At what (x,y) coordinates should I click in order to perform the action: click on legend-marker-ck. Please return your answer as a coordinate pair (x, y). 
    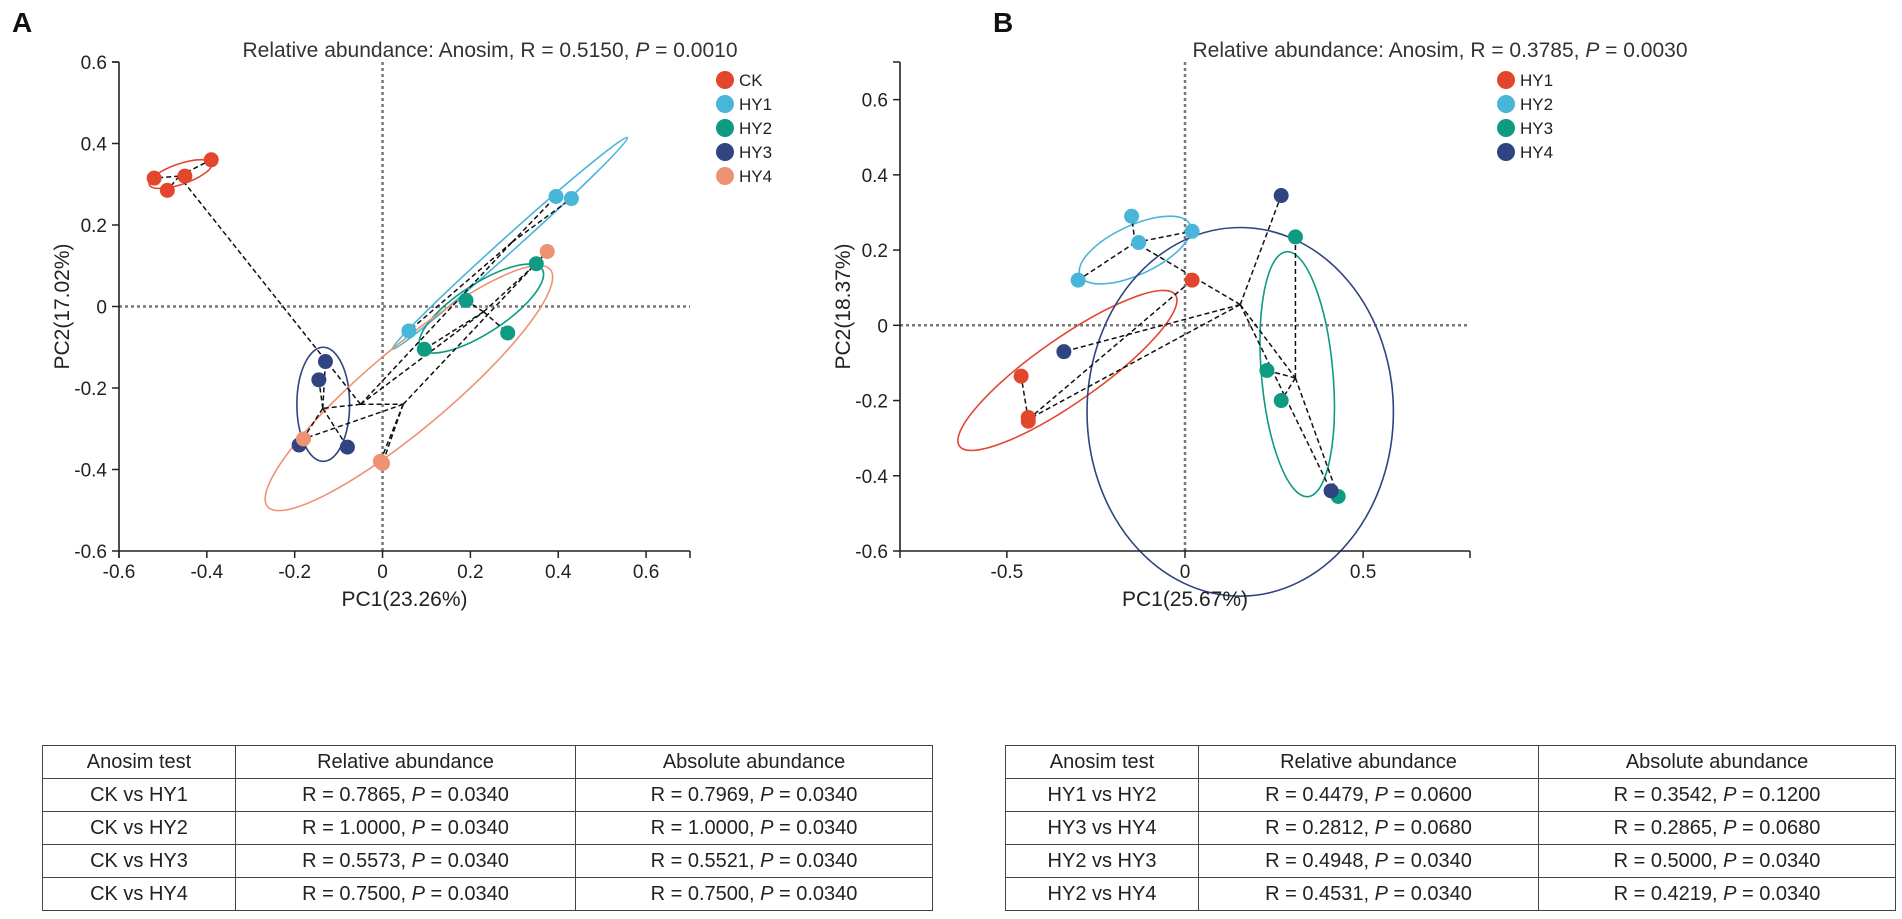
    Looking at the image, I should click on (725, 80).